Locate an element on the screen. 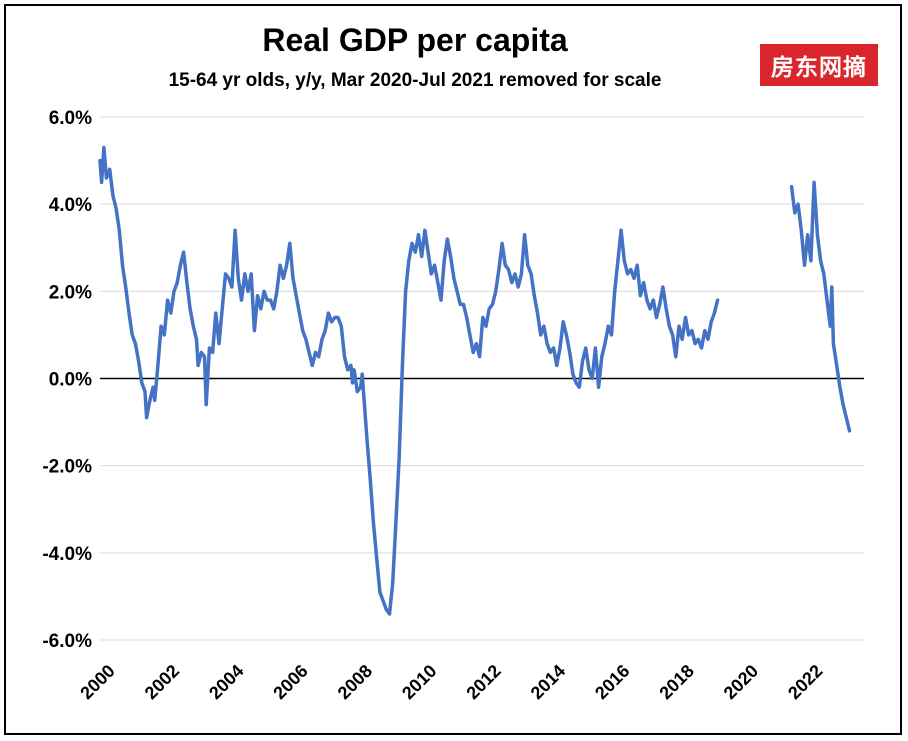 This screenshot has height=741, width=908. series-line-segment is located at coordinates (820, 306).